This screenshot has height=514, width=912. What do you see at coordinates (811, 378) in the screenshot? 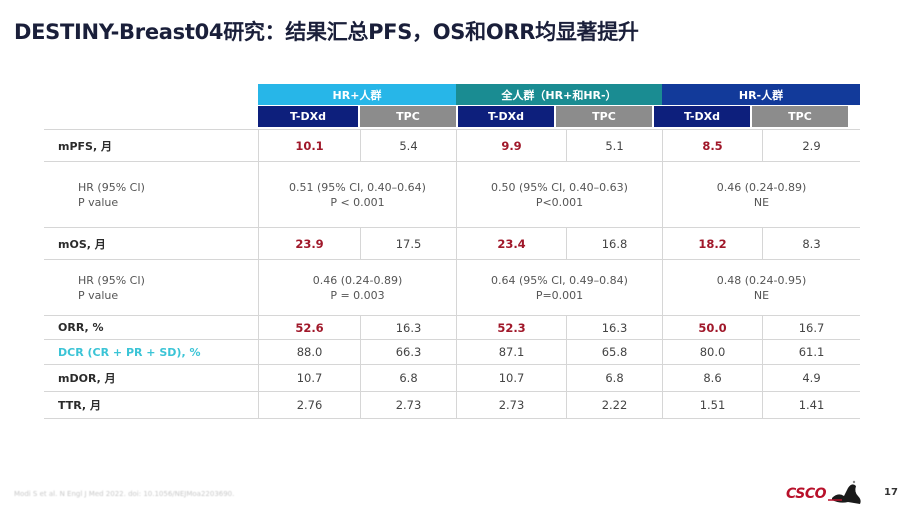
I see `value-cell: 4.9` at bounding box center [811, 378].